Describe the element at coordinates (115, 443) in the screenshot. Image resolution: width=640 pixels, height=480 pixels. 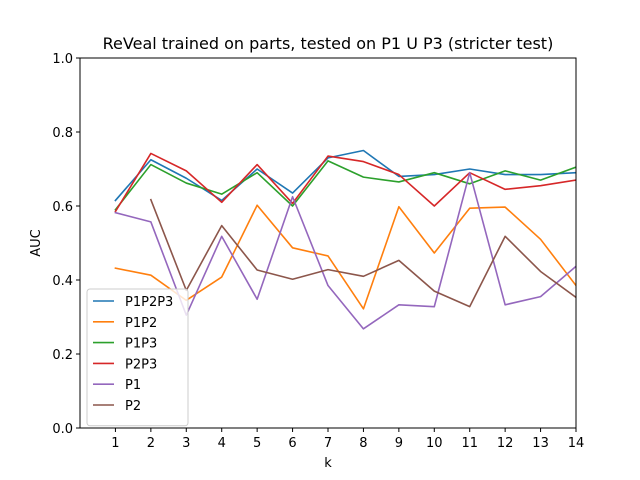
I see `x-tick-label: 1` at that location.